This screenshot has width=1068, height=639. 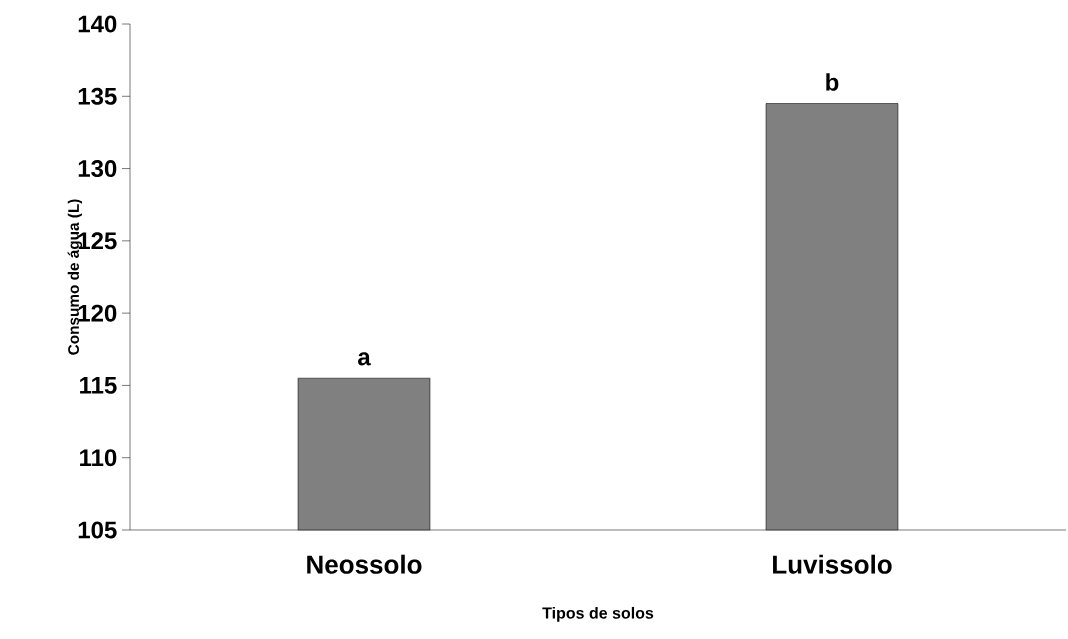 What do you see at coordinates (98, 385) in the screenshot?
I see `y-tick-label: 115` at bounding box center [98, 385].